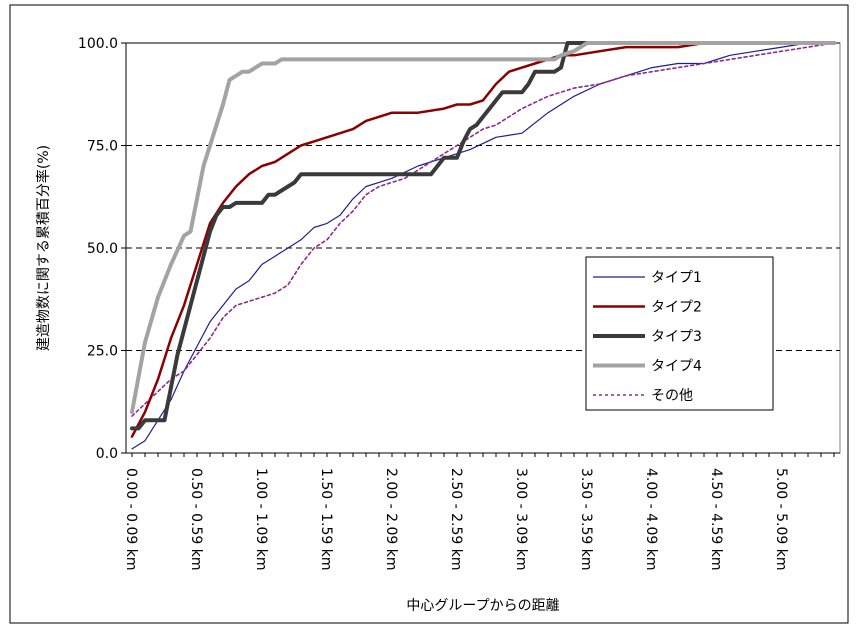  What do you see at coordinates (672, 396) in the screenshot?
I see `legend-label: その他` at bounding box center [672, 396].